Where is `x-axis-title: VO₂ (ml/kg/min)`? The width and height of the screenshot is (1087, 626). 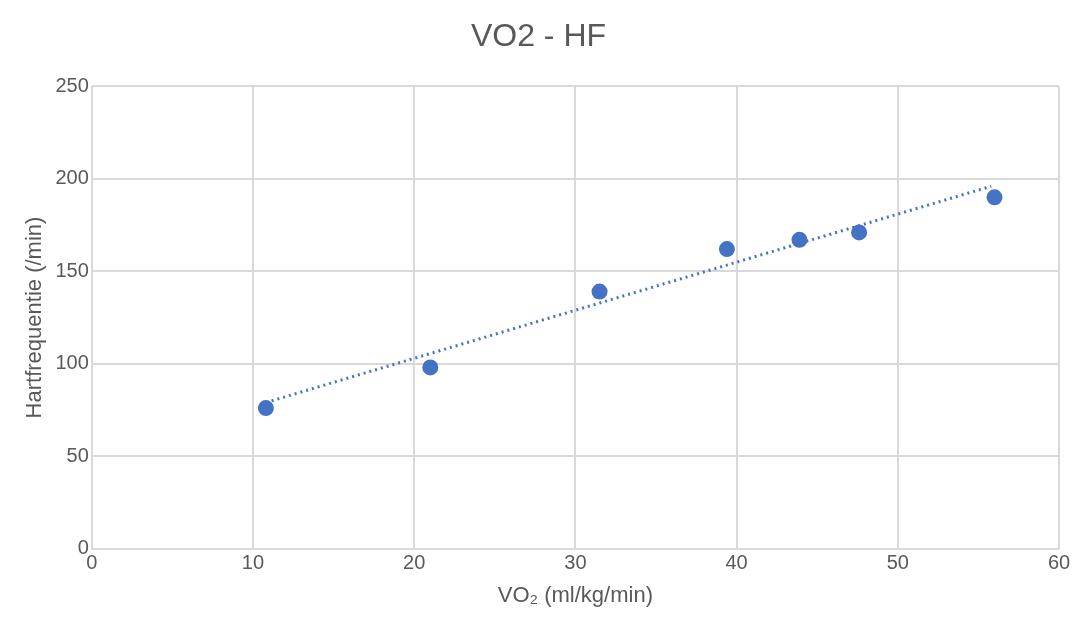
x-axis-title: VO₂ (ml/kg/min) is located at coordinates (575, 594).